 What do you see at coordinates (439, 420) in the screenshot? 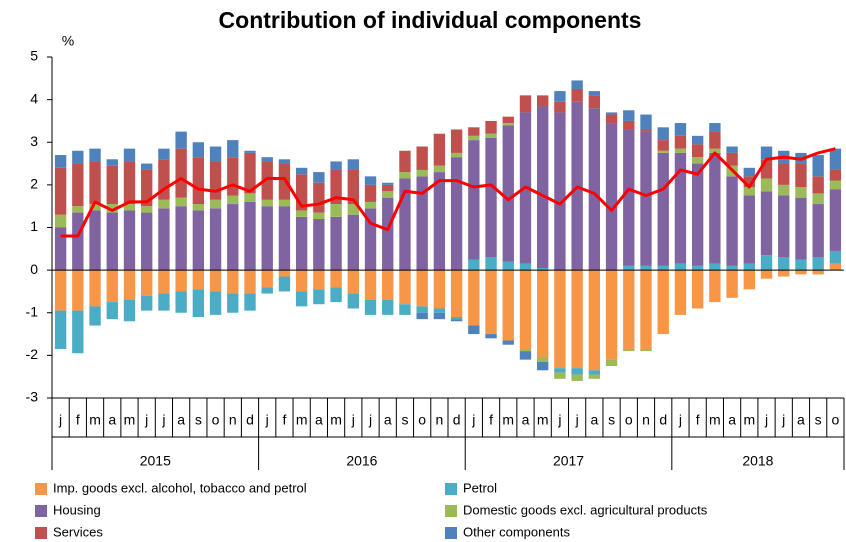
I see `x-tick-label: n` at bounding box center [439, 420].